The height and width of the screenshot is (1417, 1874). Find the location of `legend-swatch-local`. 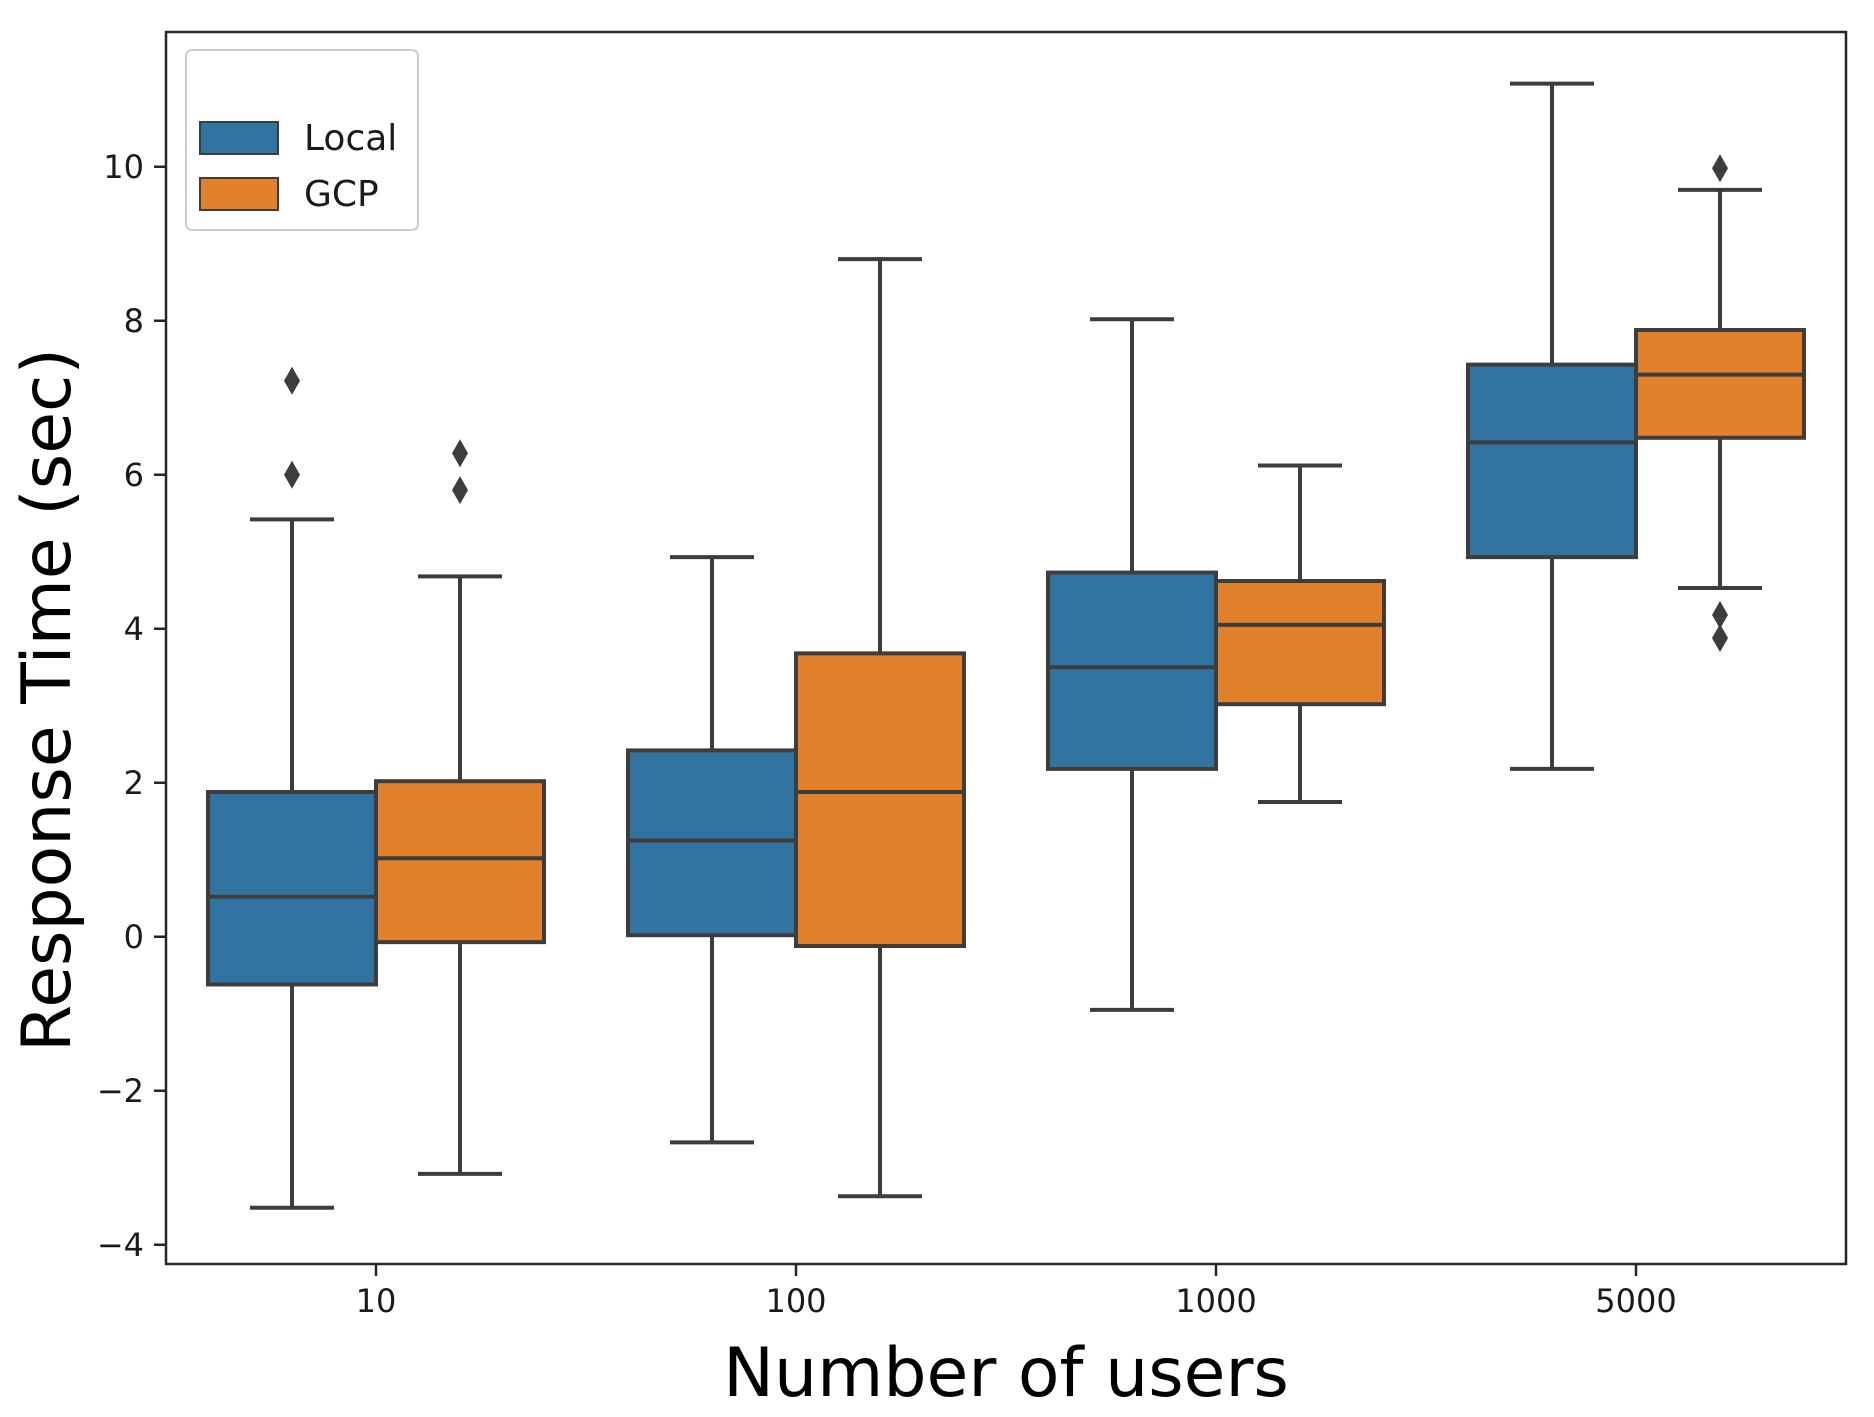

legend-swatch-local is located at coordinates (239, 138).